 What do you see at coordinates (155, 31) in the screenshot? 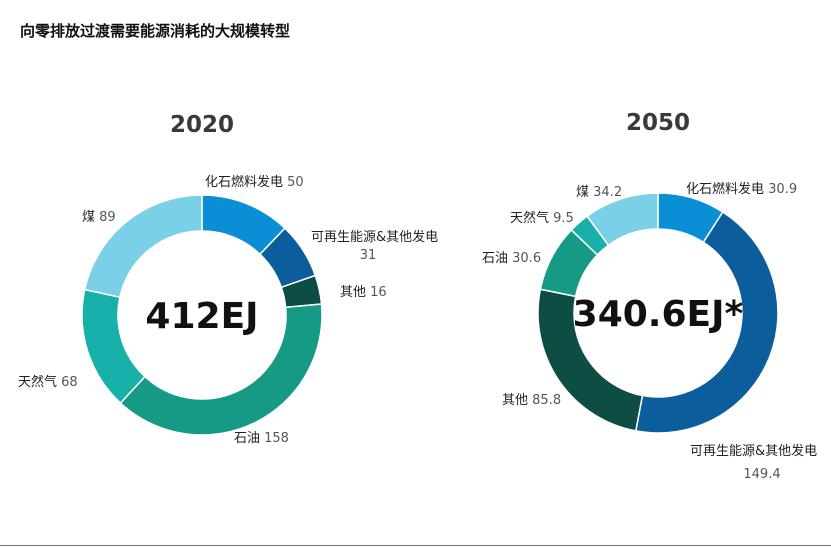
I see `page-title: 向零排放过渡需要能源消耗的大规模转型` at bounding box center [155, 31].